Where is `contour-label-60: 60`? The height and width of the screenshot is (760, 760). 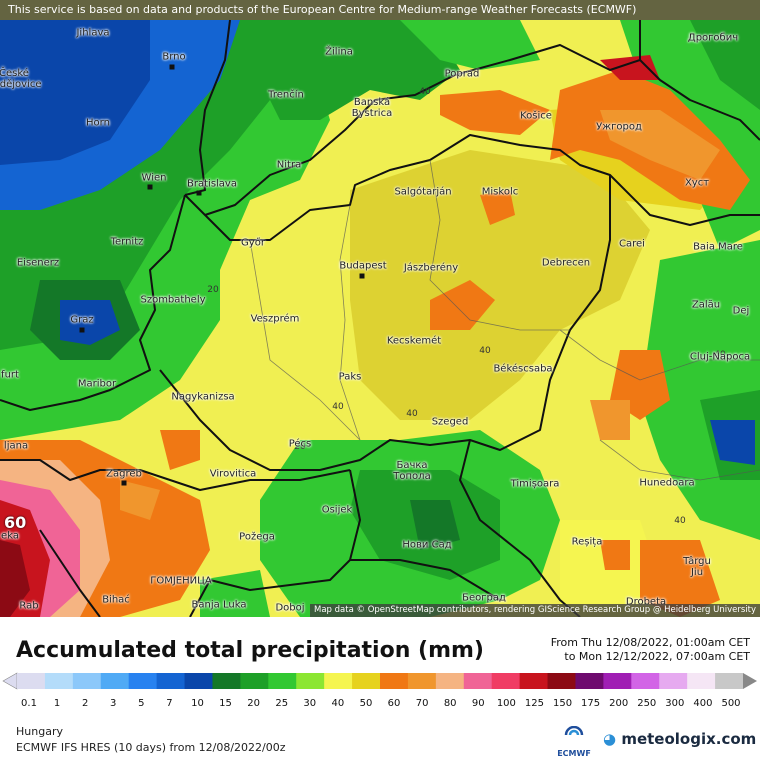 contour-label-60: 60 is located at coordinates (15, 522).